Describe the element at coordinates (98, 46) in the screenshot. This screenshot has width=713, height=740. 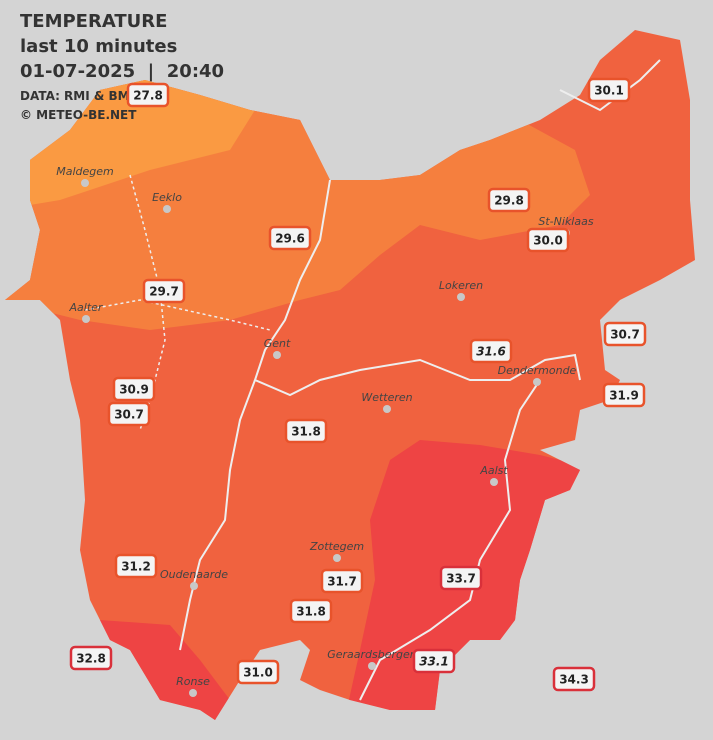
I see `subtitle: last 10 minutes` at that location.